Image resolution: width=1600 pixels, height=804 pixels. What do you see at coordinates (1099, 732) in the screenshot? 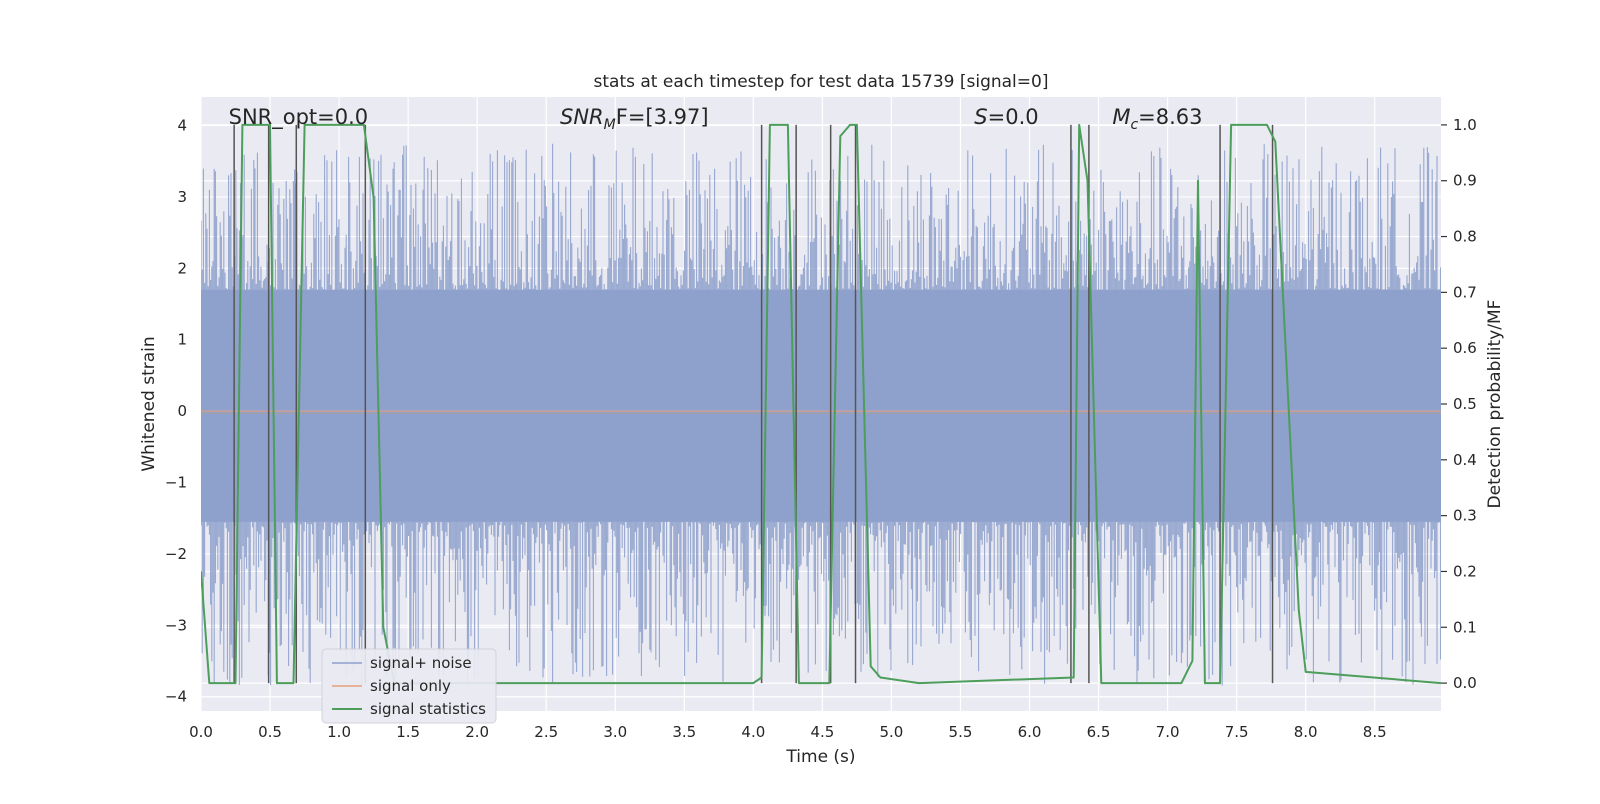
I see `x-tick-label: 6.5` at bounding box center [1099, 732].